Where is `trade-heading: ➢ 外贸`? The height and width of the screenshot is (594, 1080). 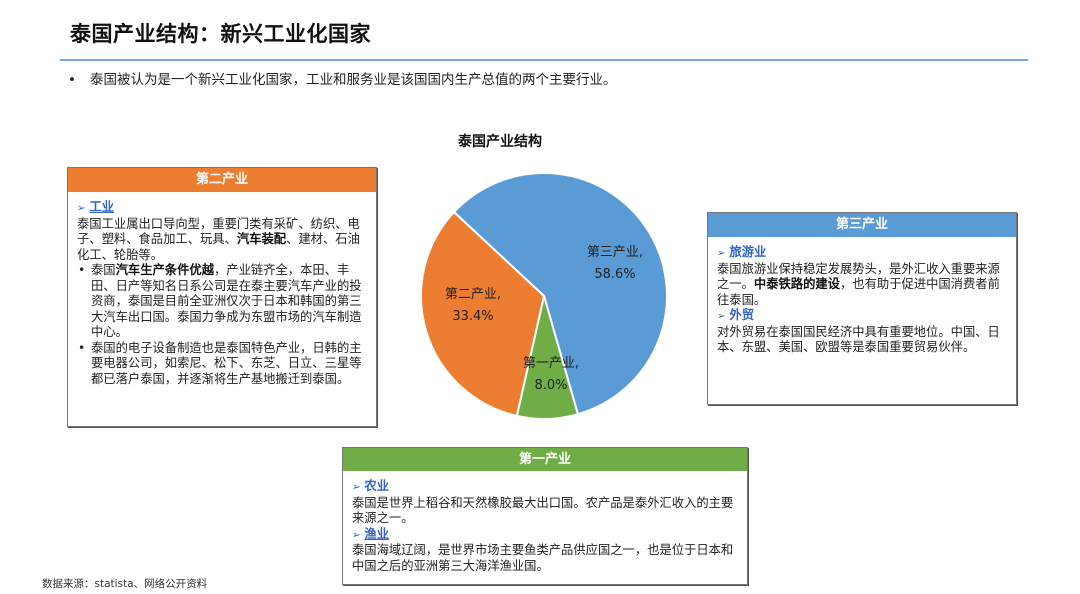 trade-heading: ➢ 外贸 is located at coordinates (862, 316).